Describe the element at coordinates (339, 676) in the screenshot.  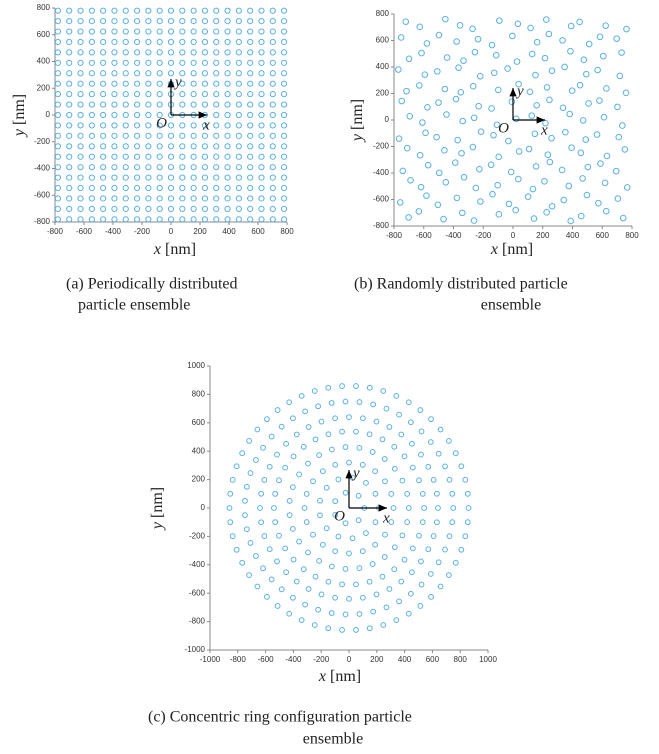
I see `x-axis-label: x [nm]` at that location.